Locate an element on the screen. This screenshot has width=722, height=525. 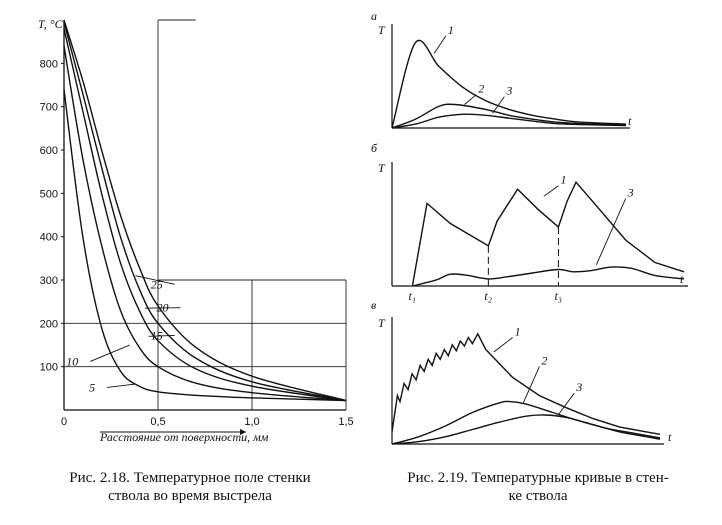
x-tick-label: 0 is located at coordinates (64, 422).